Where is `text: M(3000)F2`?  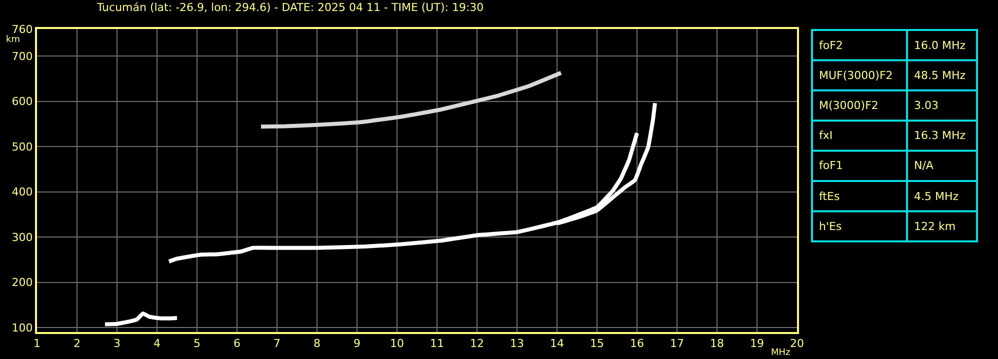 text: M(3000)F2 is located at coordinates (848, 105).